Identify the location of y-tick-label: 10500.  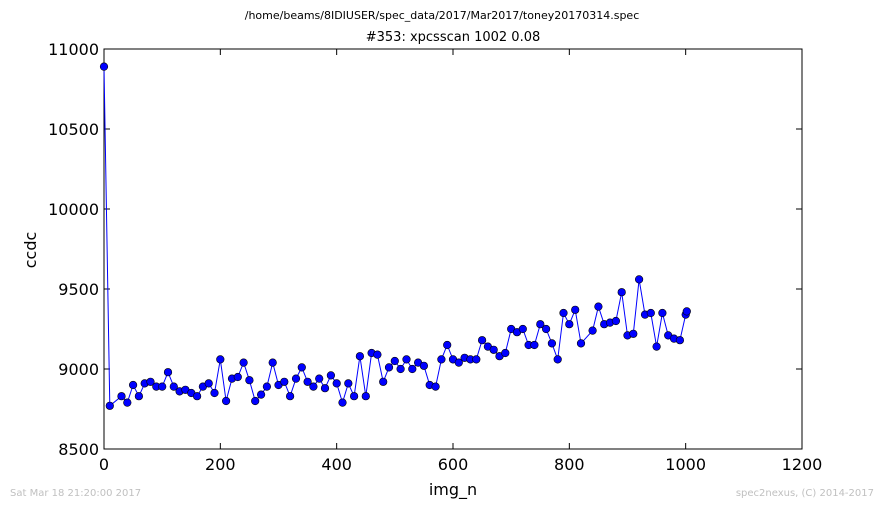
(73, 129).